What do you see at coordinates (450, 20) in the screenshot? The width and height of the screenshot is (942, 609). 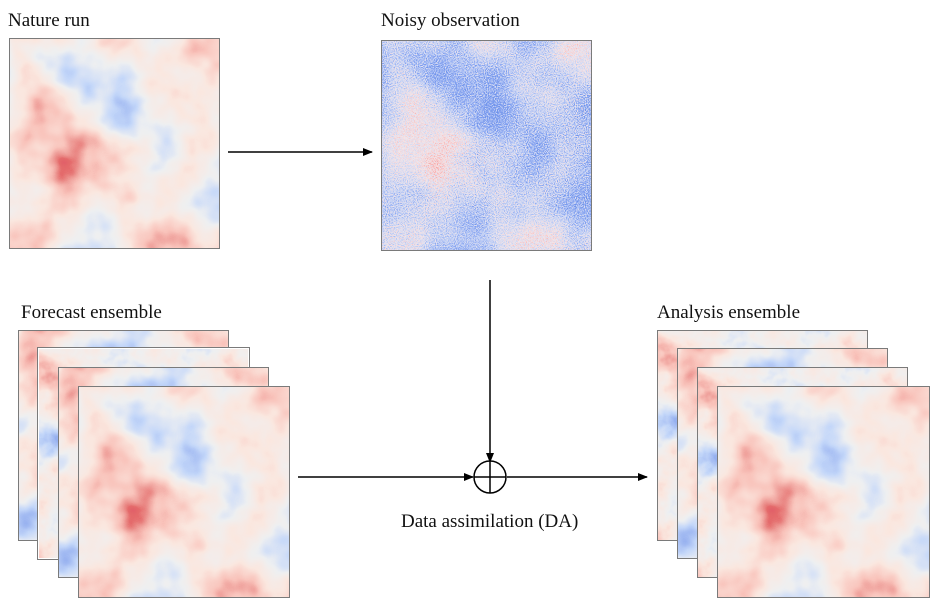 I see `noisy-observation-label: Noisy observation` at bounding box center [450, 20].